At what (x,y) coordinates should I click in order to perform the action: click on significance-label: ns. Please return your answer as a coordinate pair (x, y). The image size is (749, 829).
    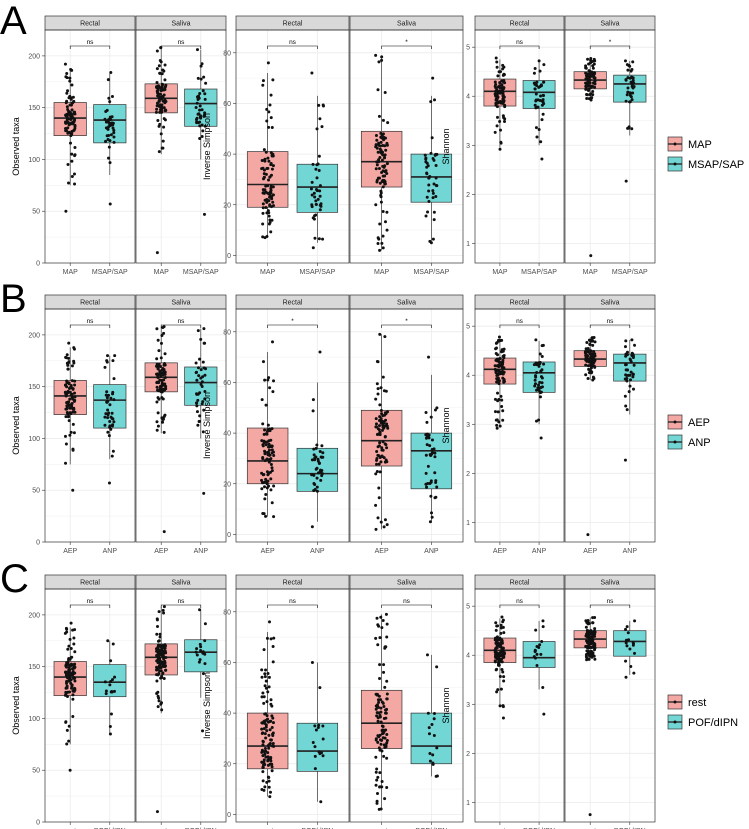
    Looking at the image, I should click on (182, 321).